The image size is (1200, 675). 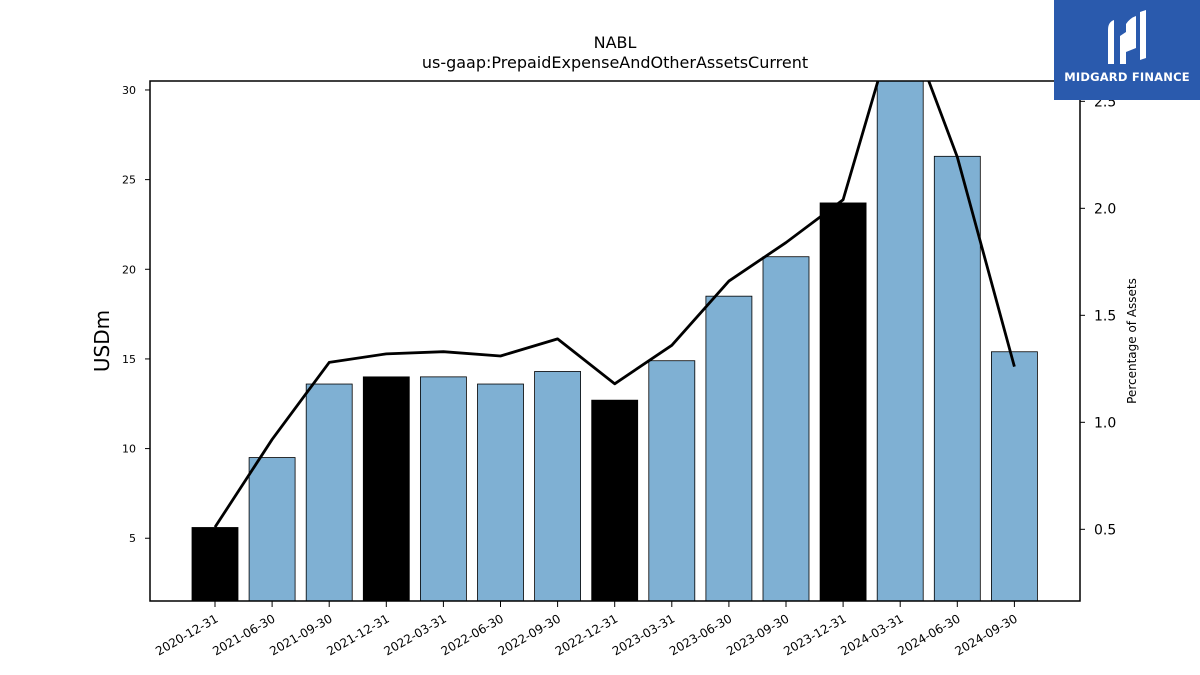 I want to click on y-tick-label: 25, so click(x=129, y=180).